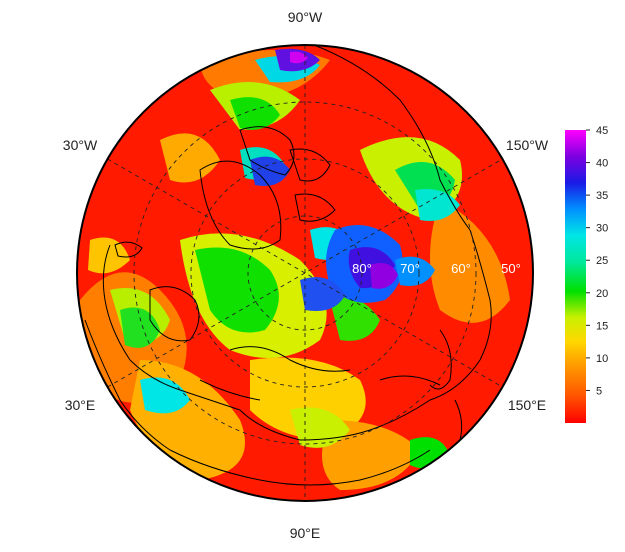  What do you see at coordinates (602, 261) in the screenshot?
I see `colorbar-tick-label: 25` at bounding box center [602, 261].